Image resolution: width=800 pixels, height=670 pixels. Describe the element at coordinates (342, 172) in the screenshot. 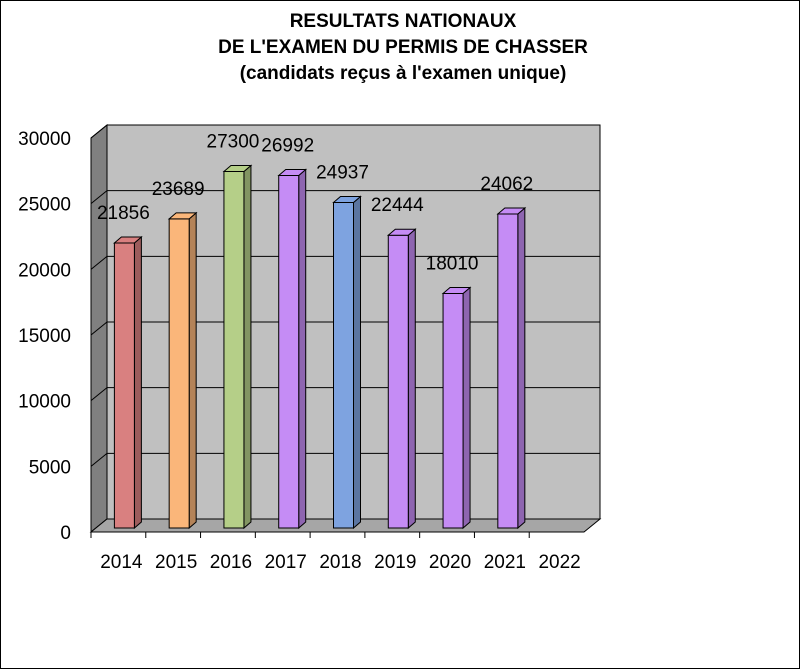

I see `data-label: 24937` at that location.